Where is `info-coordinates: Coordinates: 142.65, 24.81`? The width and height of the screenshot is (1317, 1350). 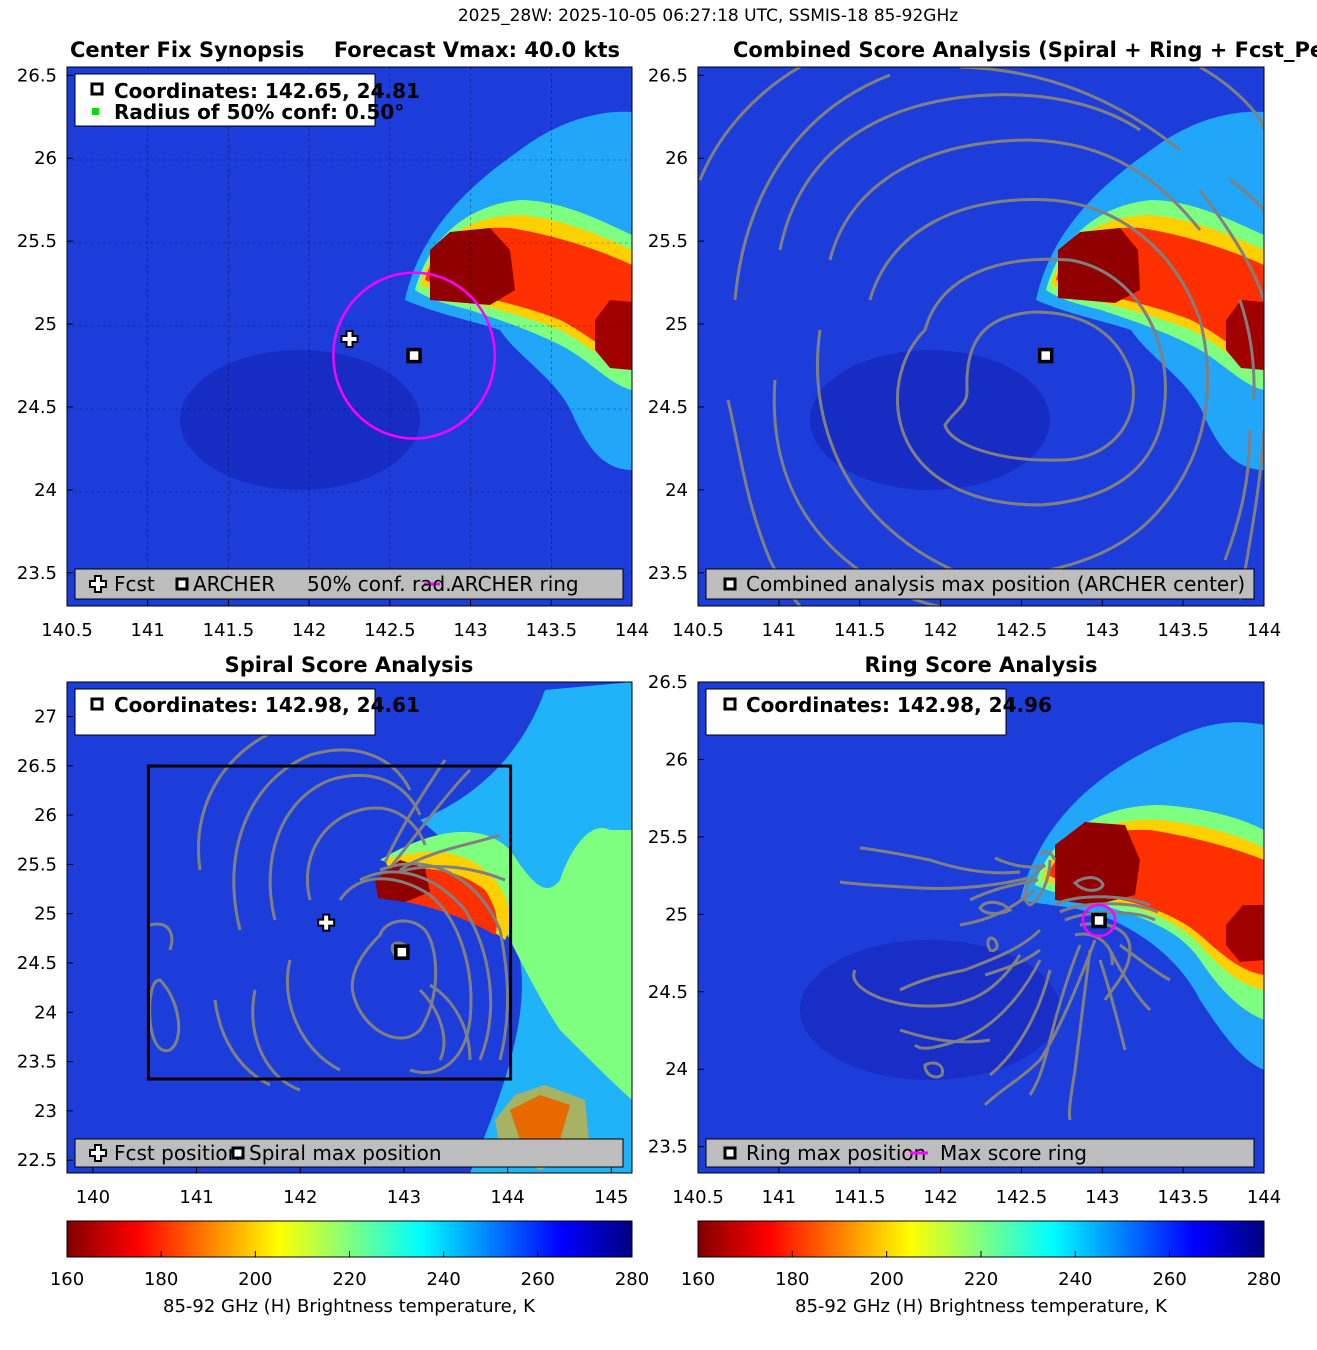 info-coordinates: Coordinates: 142.65, 24.81 is located at coordinates (267, 91).